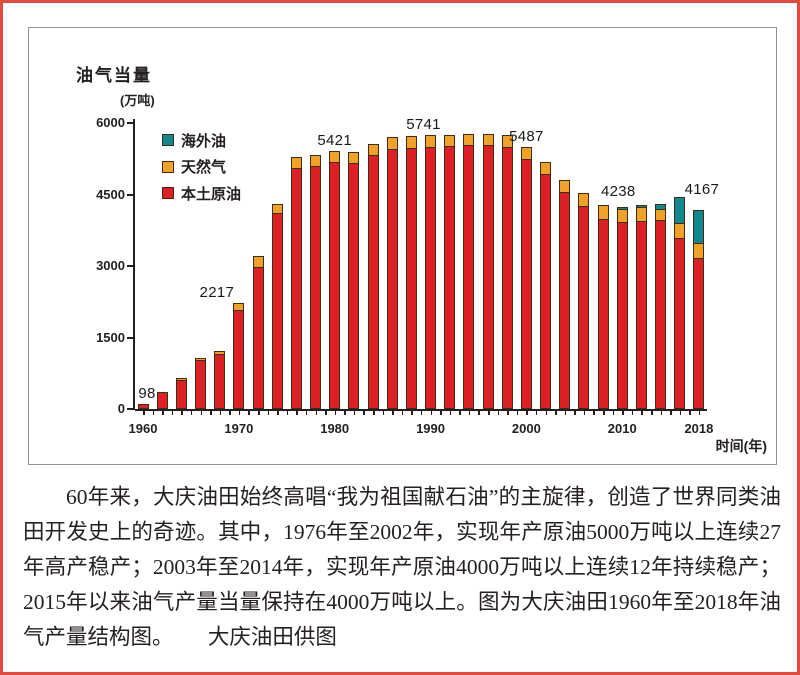  I want to click on bar-1998, so click(507, 272).